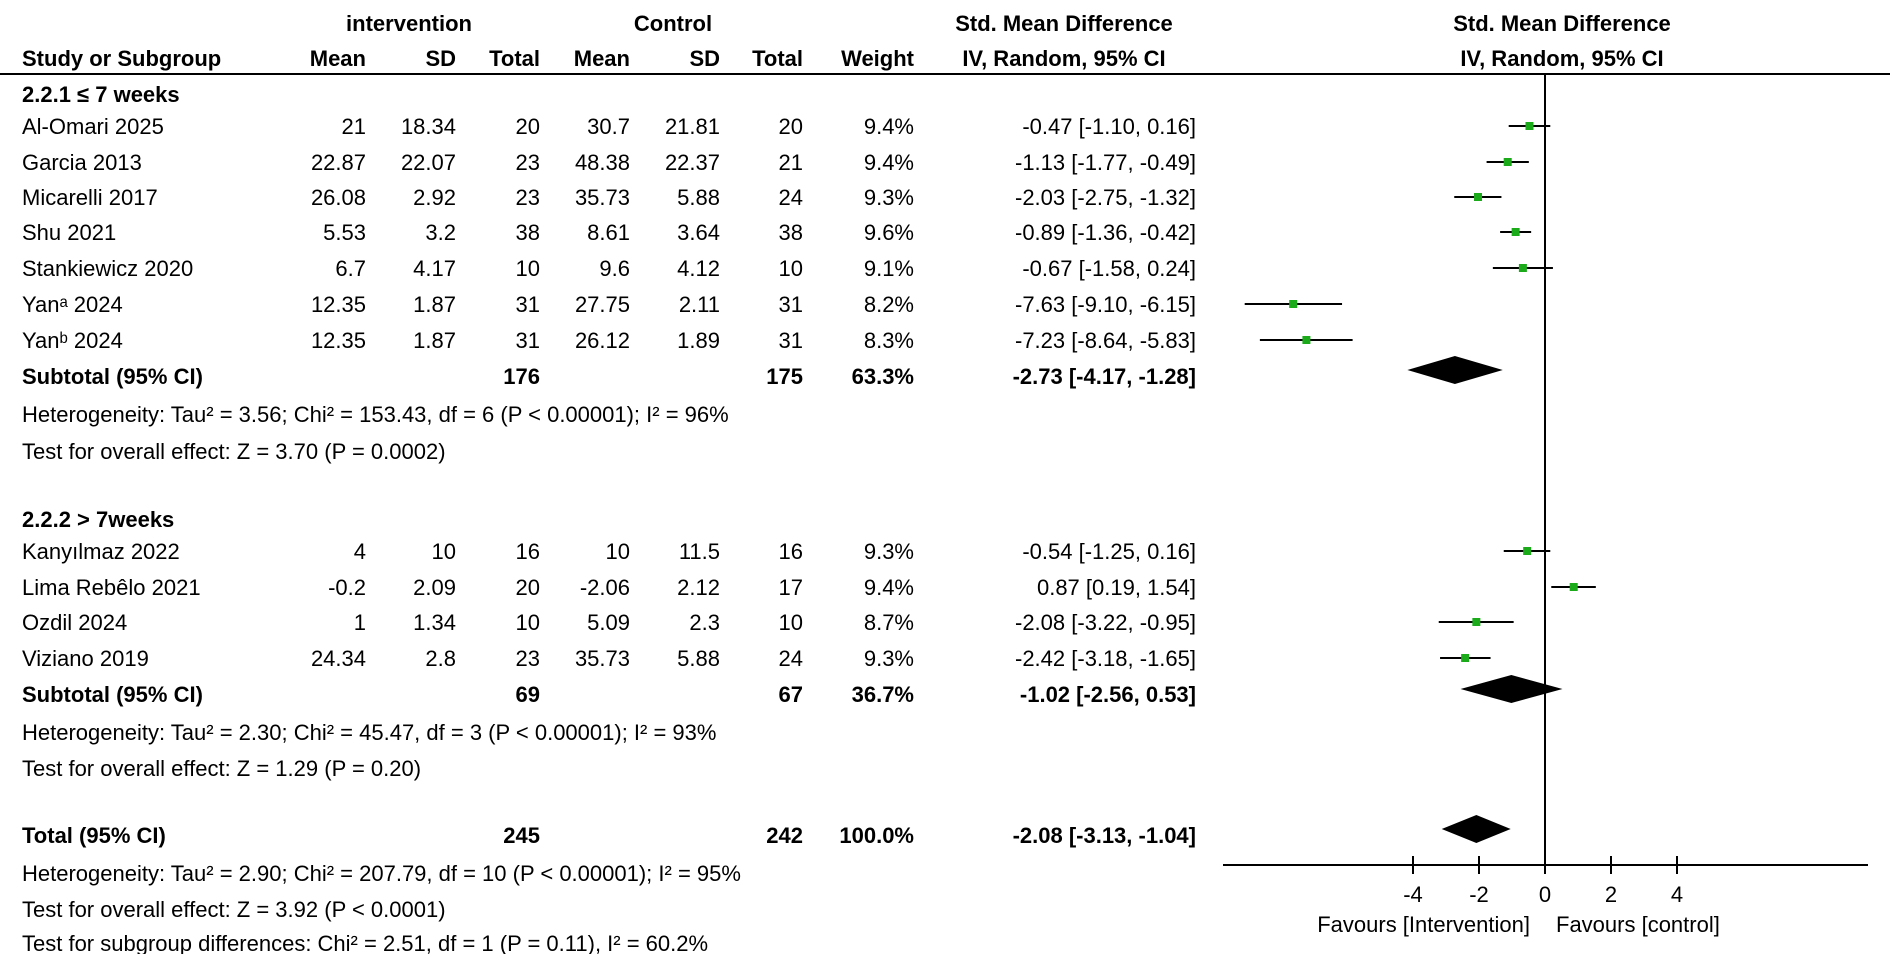 The width and height of the screenshot is (1890, 954). Describe the element at coordinates (618, 551) in the screenshot. I see `control-mean: 10` at that location.